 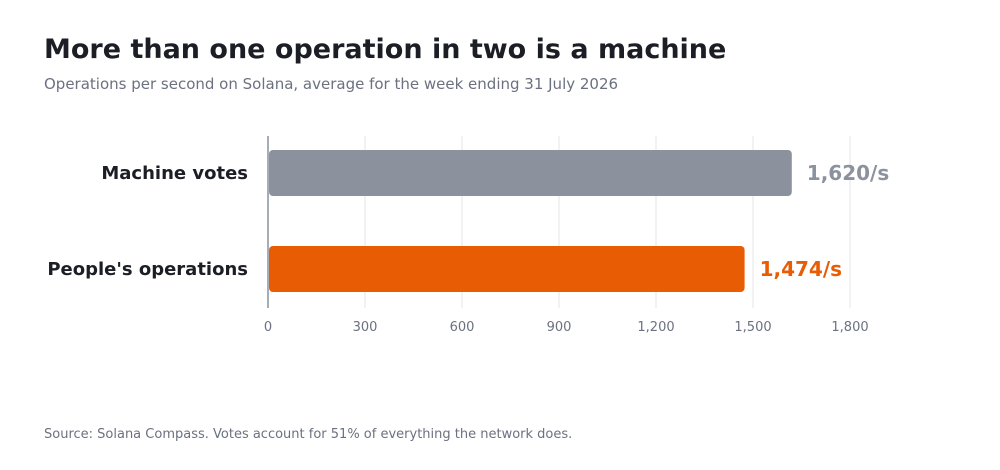 I want to click on value-label: 1,620/s, so click(x=848, y=173).